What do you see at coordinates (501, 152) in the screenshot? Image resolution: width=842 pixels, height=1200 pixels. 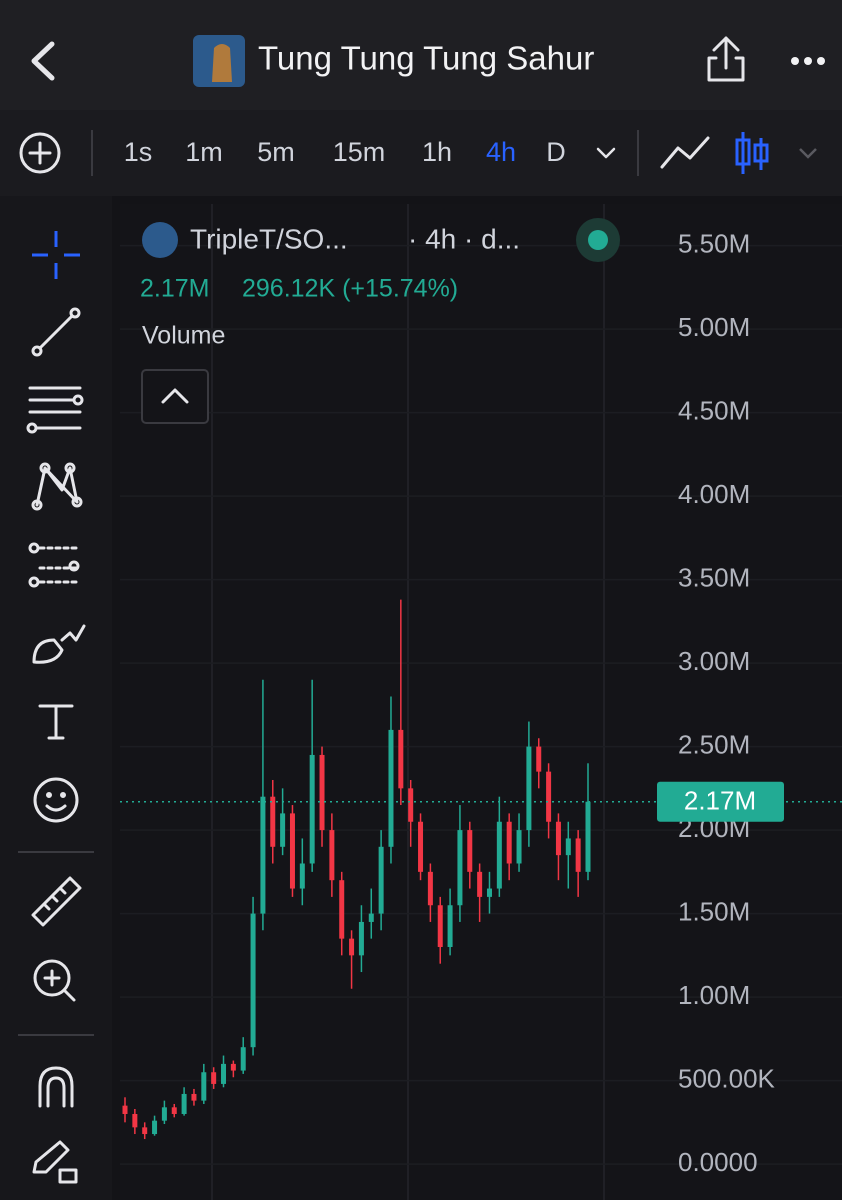 I see `interval-option: 4h` at bounding box center [501, 152].